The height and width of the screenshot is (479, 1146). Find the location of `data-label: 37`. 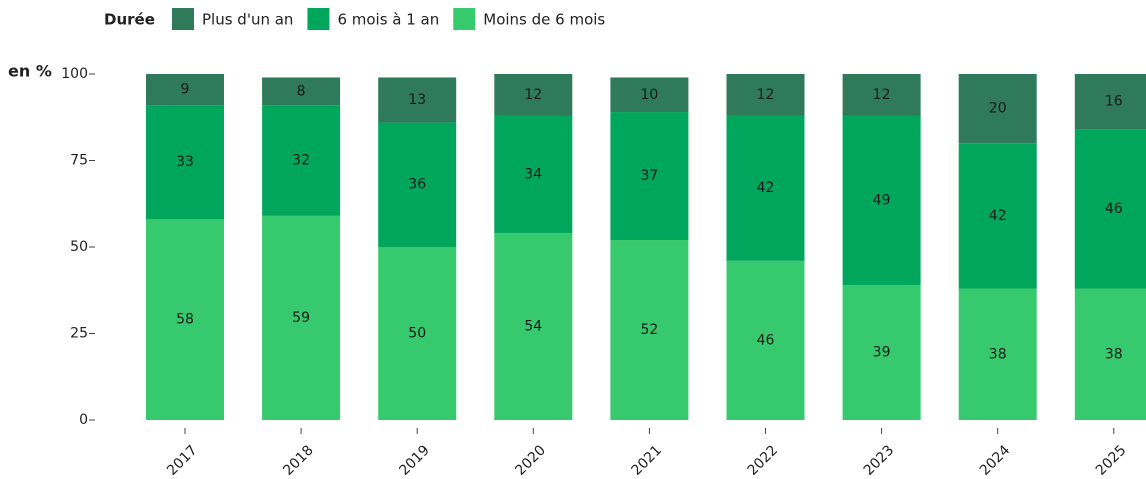

data-label: 37 is located at coordinates (649, 176).